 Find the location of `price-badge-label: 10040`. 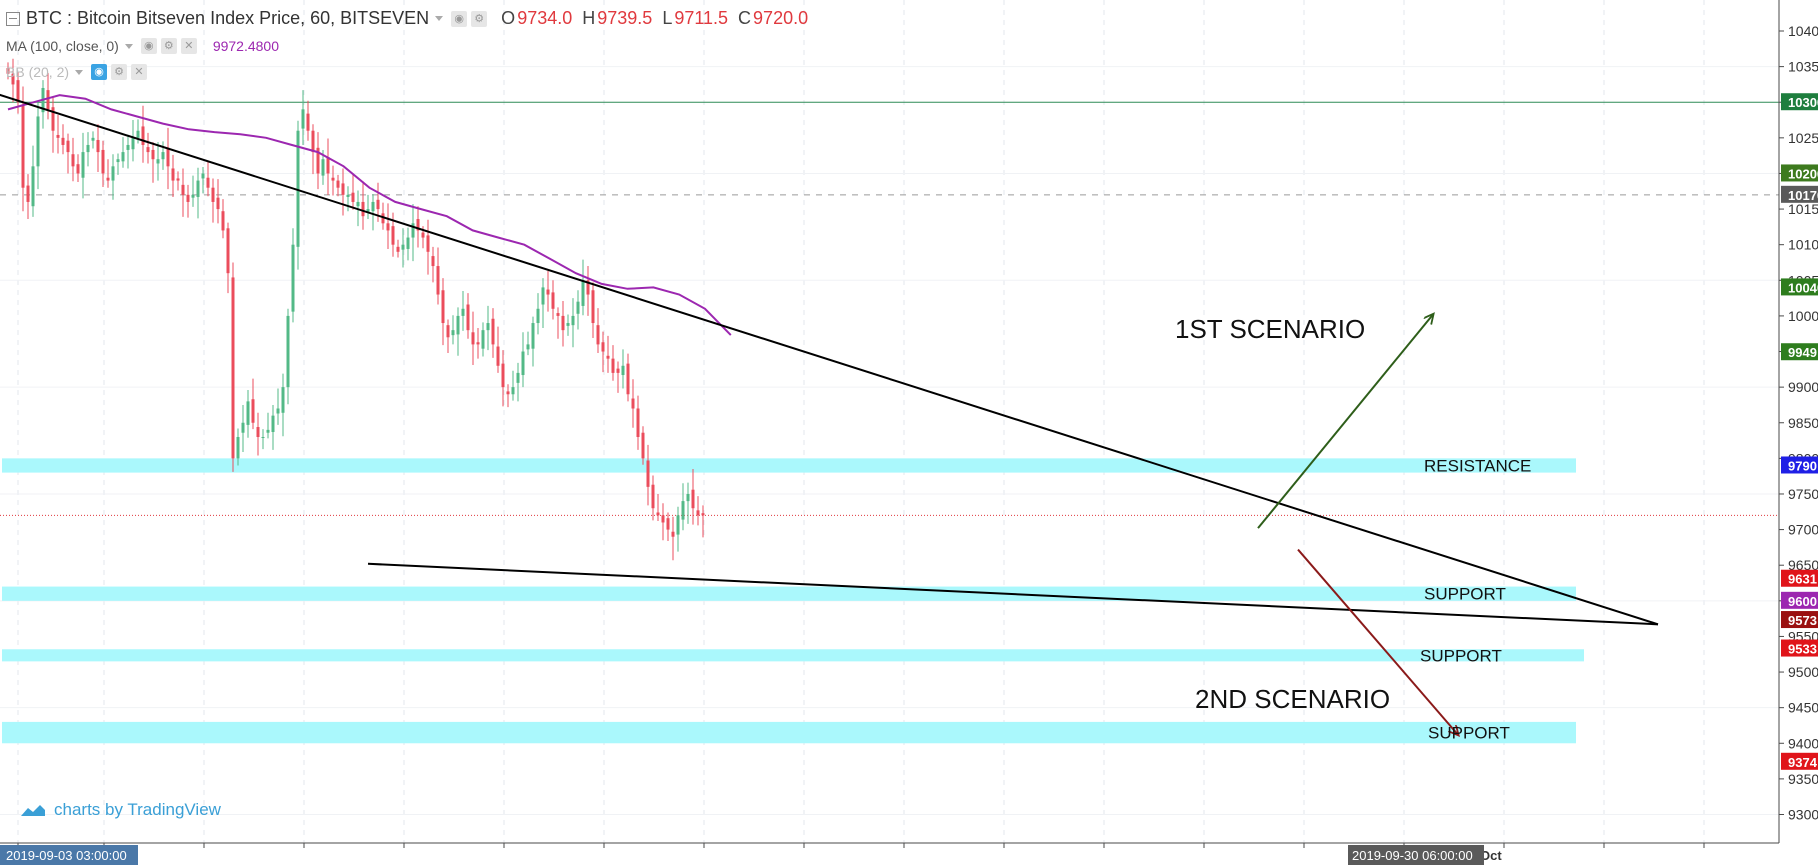

price-badge-label: 10040 is located at coordinates (1803, 287).